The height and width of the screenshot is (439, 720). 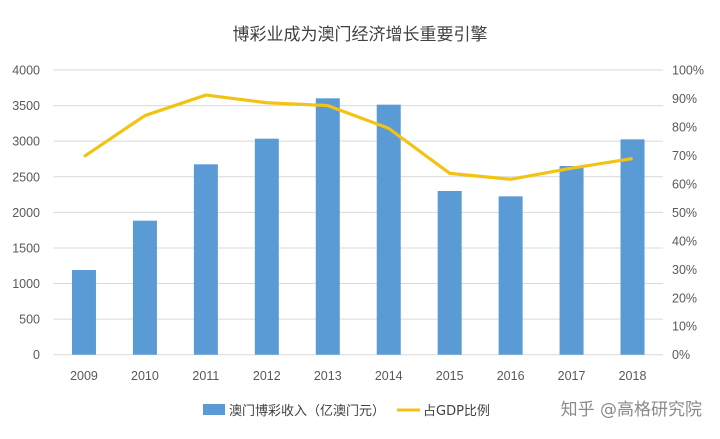 What do you see at coordinates (684, 270) in the screenshot?
I see `right-tick-label: 30%` at bounding box center [684, 270].